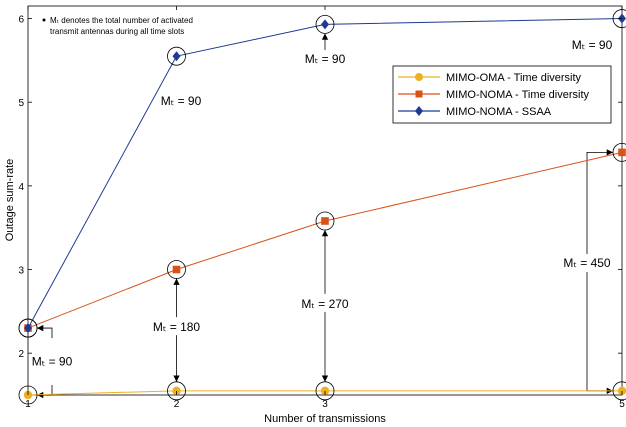  Describe the element at coordinates (21, 20) in the screenshot. I see `y-tick-label: 6` at that location.